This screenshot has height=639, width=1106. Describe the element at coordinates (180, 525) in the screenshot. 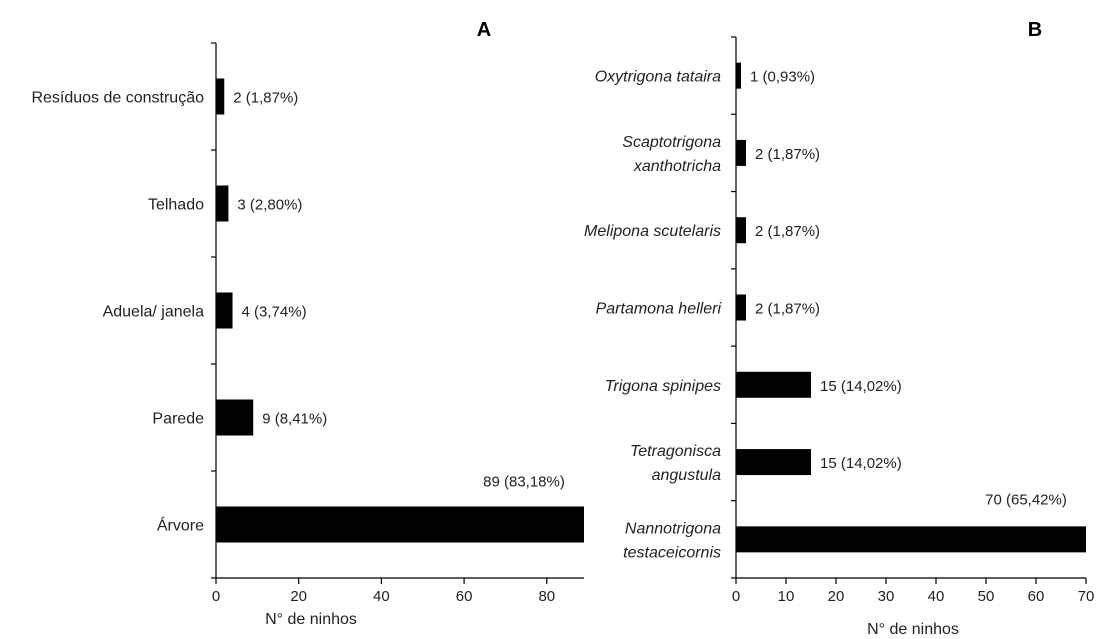

I see `category-label: Árvore` at that location.